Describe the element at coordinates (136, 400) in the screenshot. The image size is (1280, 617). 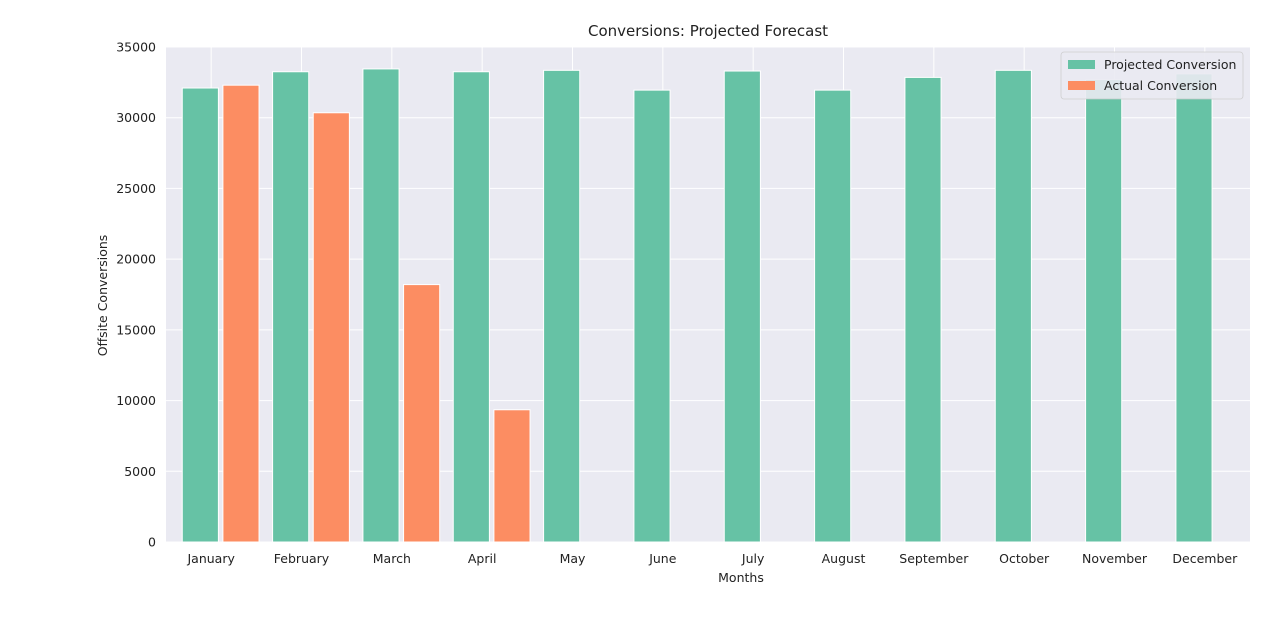
I see `y-tick-label: 10000` at that location.